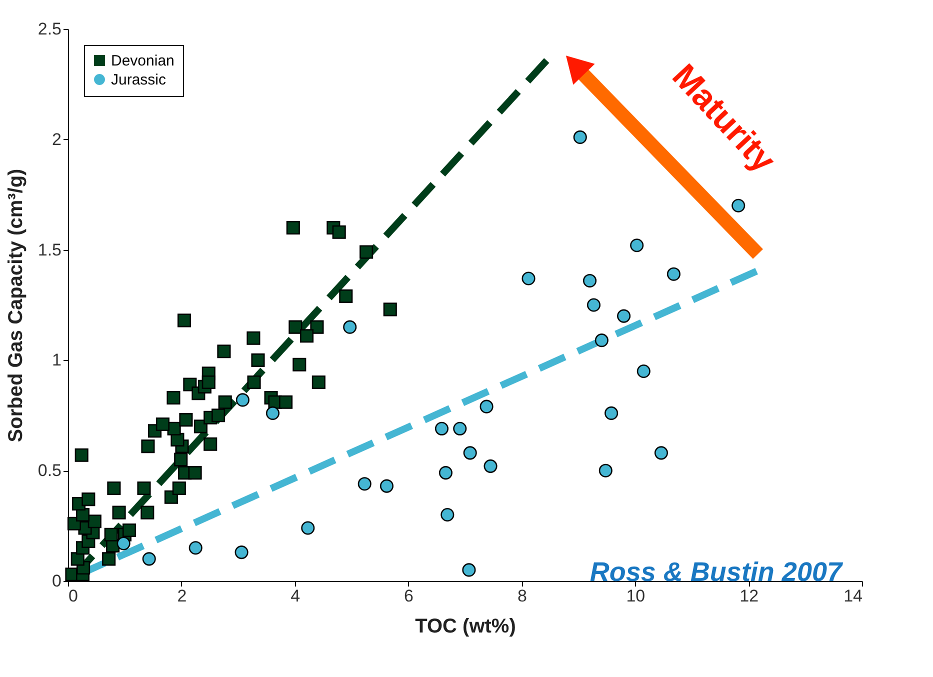  Describe the element at coordinates (15, 305) in the screenshot. I see `y-axis-title: Sorbed Gas Capacity (cm³/g)` at that location.